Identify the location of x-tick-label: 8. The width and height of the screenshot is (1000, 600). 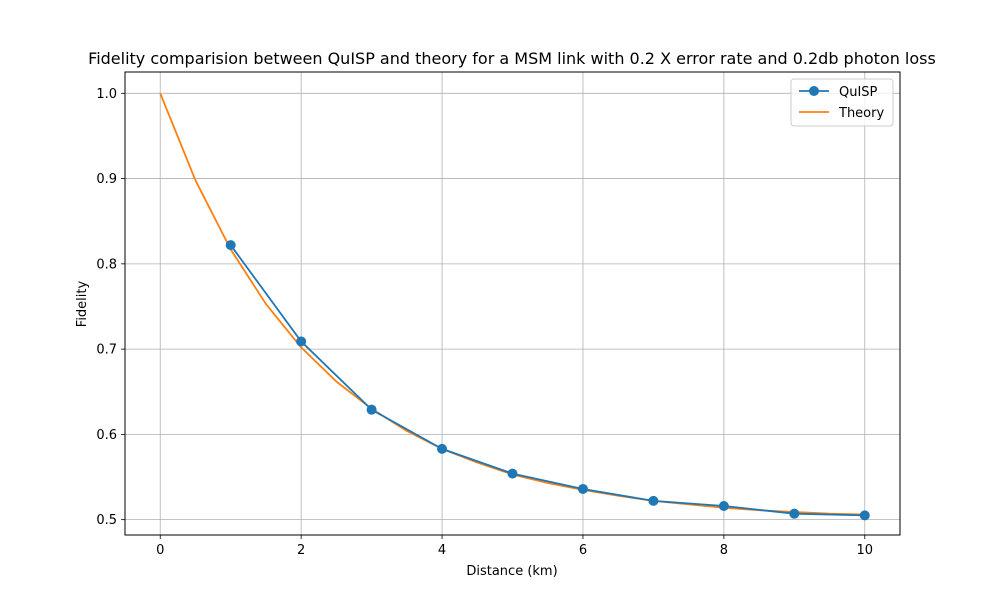
(724, 550).